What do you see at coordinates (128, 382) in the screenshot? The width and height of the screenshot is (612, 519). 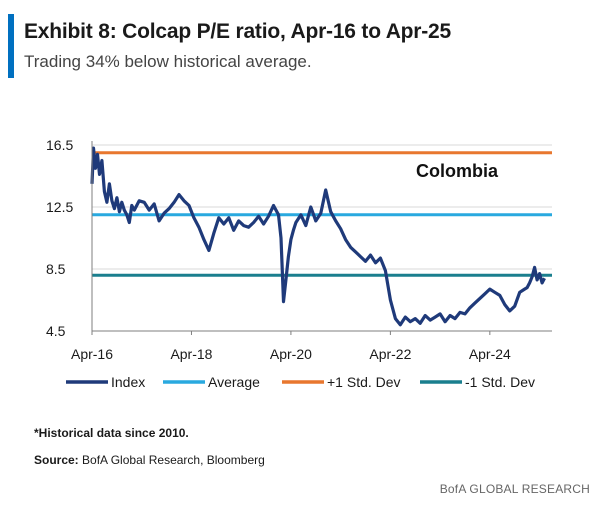 I see `legend-label: Index` at bounding box center [128, 382].